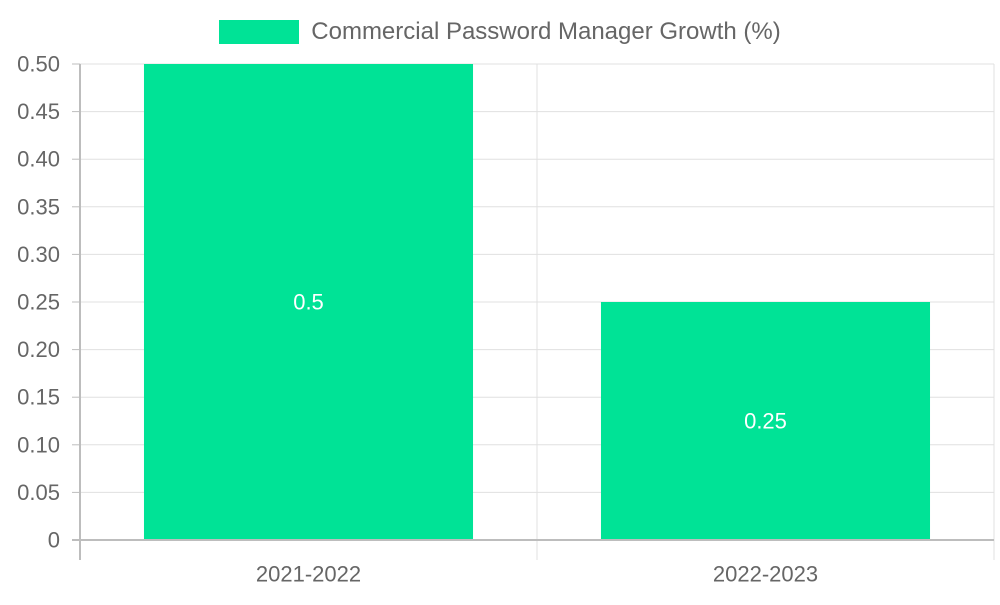  I want to click on y-tick-label: 0.15, so click(38, 397).